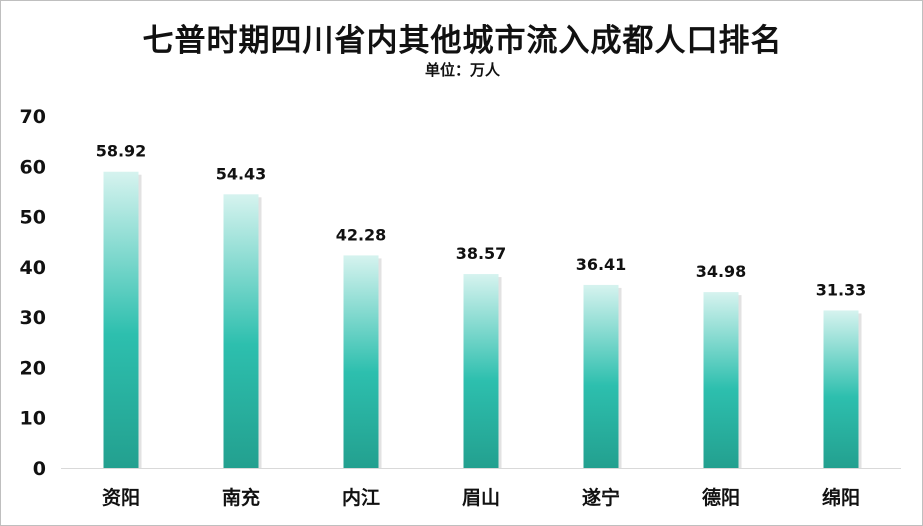  Describe the element at coordinates (33, 318) in the screenshot. I see `y-tick-label: 30` at that location.